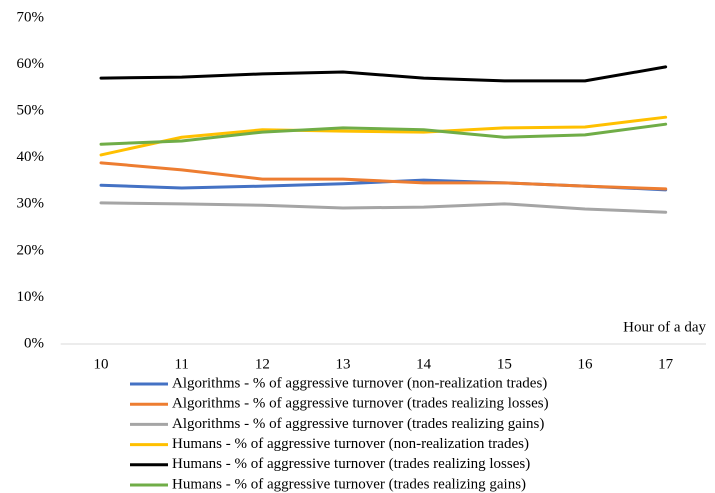 This screenshot has height=493, width=715. Describe the element at coordinates (31, 250) in the screenshot. I see `y-tick-label: 20%` at that location.